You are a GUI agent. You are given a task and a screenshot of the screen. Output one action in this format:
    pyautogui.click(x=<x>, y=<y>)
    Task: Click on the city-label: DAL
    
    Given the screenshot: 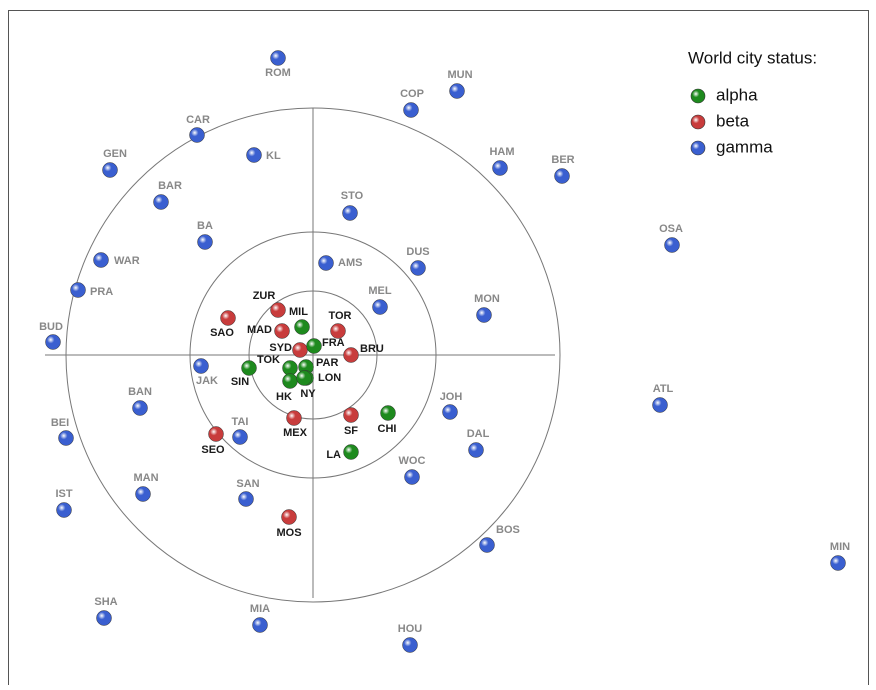 What is the action you would take?
    pyautogui.click(x=478, y=434)
    